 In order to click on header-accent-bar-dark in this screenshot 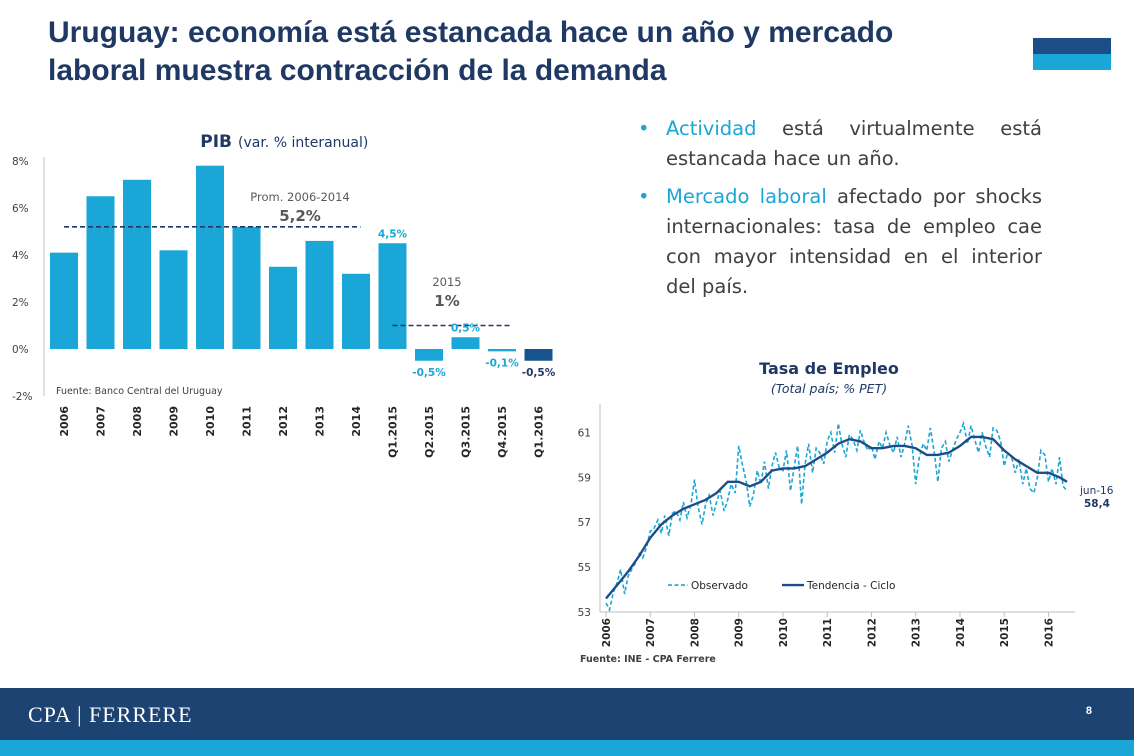, I will do `click(1072, 46)`.